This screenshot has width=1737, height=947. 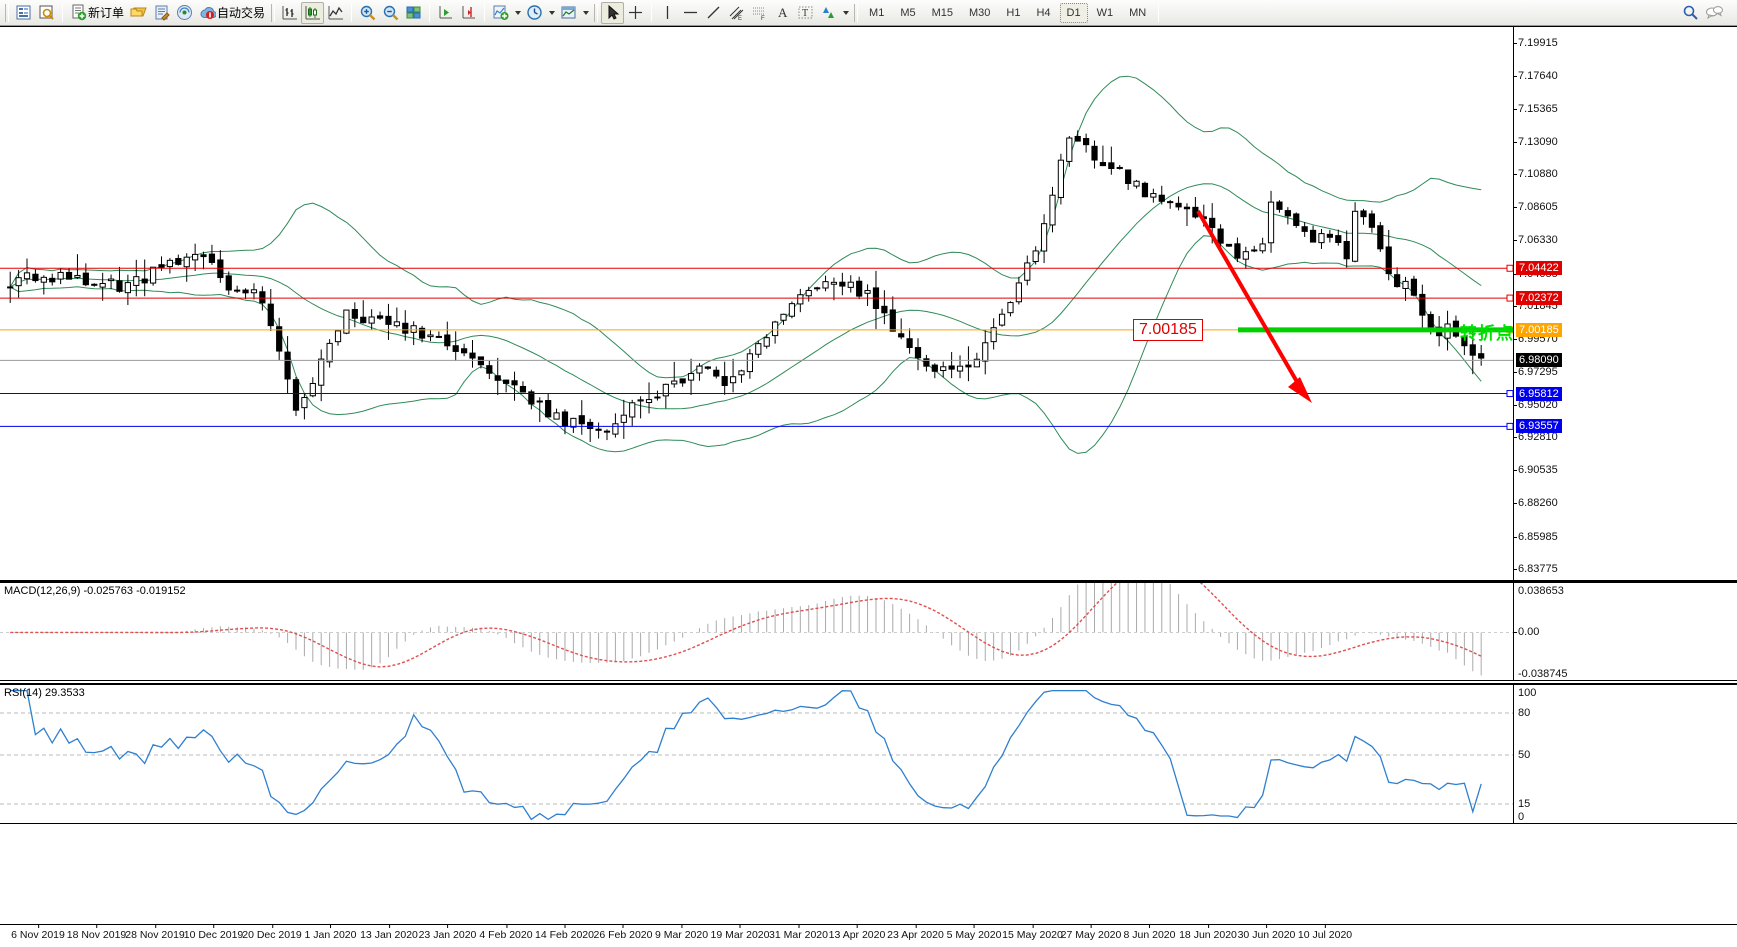 What do you see at coordinates (868, 753) in the screenshot?
I see `rsi-pane: RSI(14) 29.3533 100 80 50 15 0` at bounding box center [868, 753].